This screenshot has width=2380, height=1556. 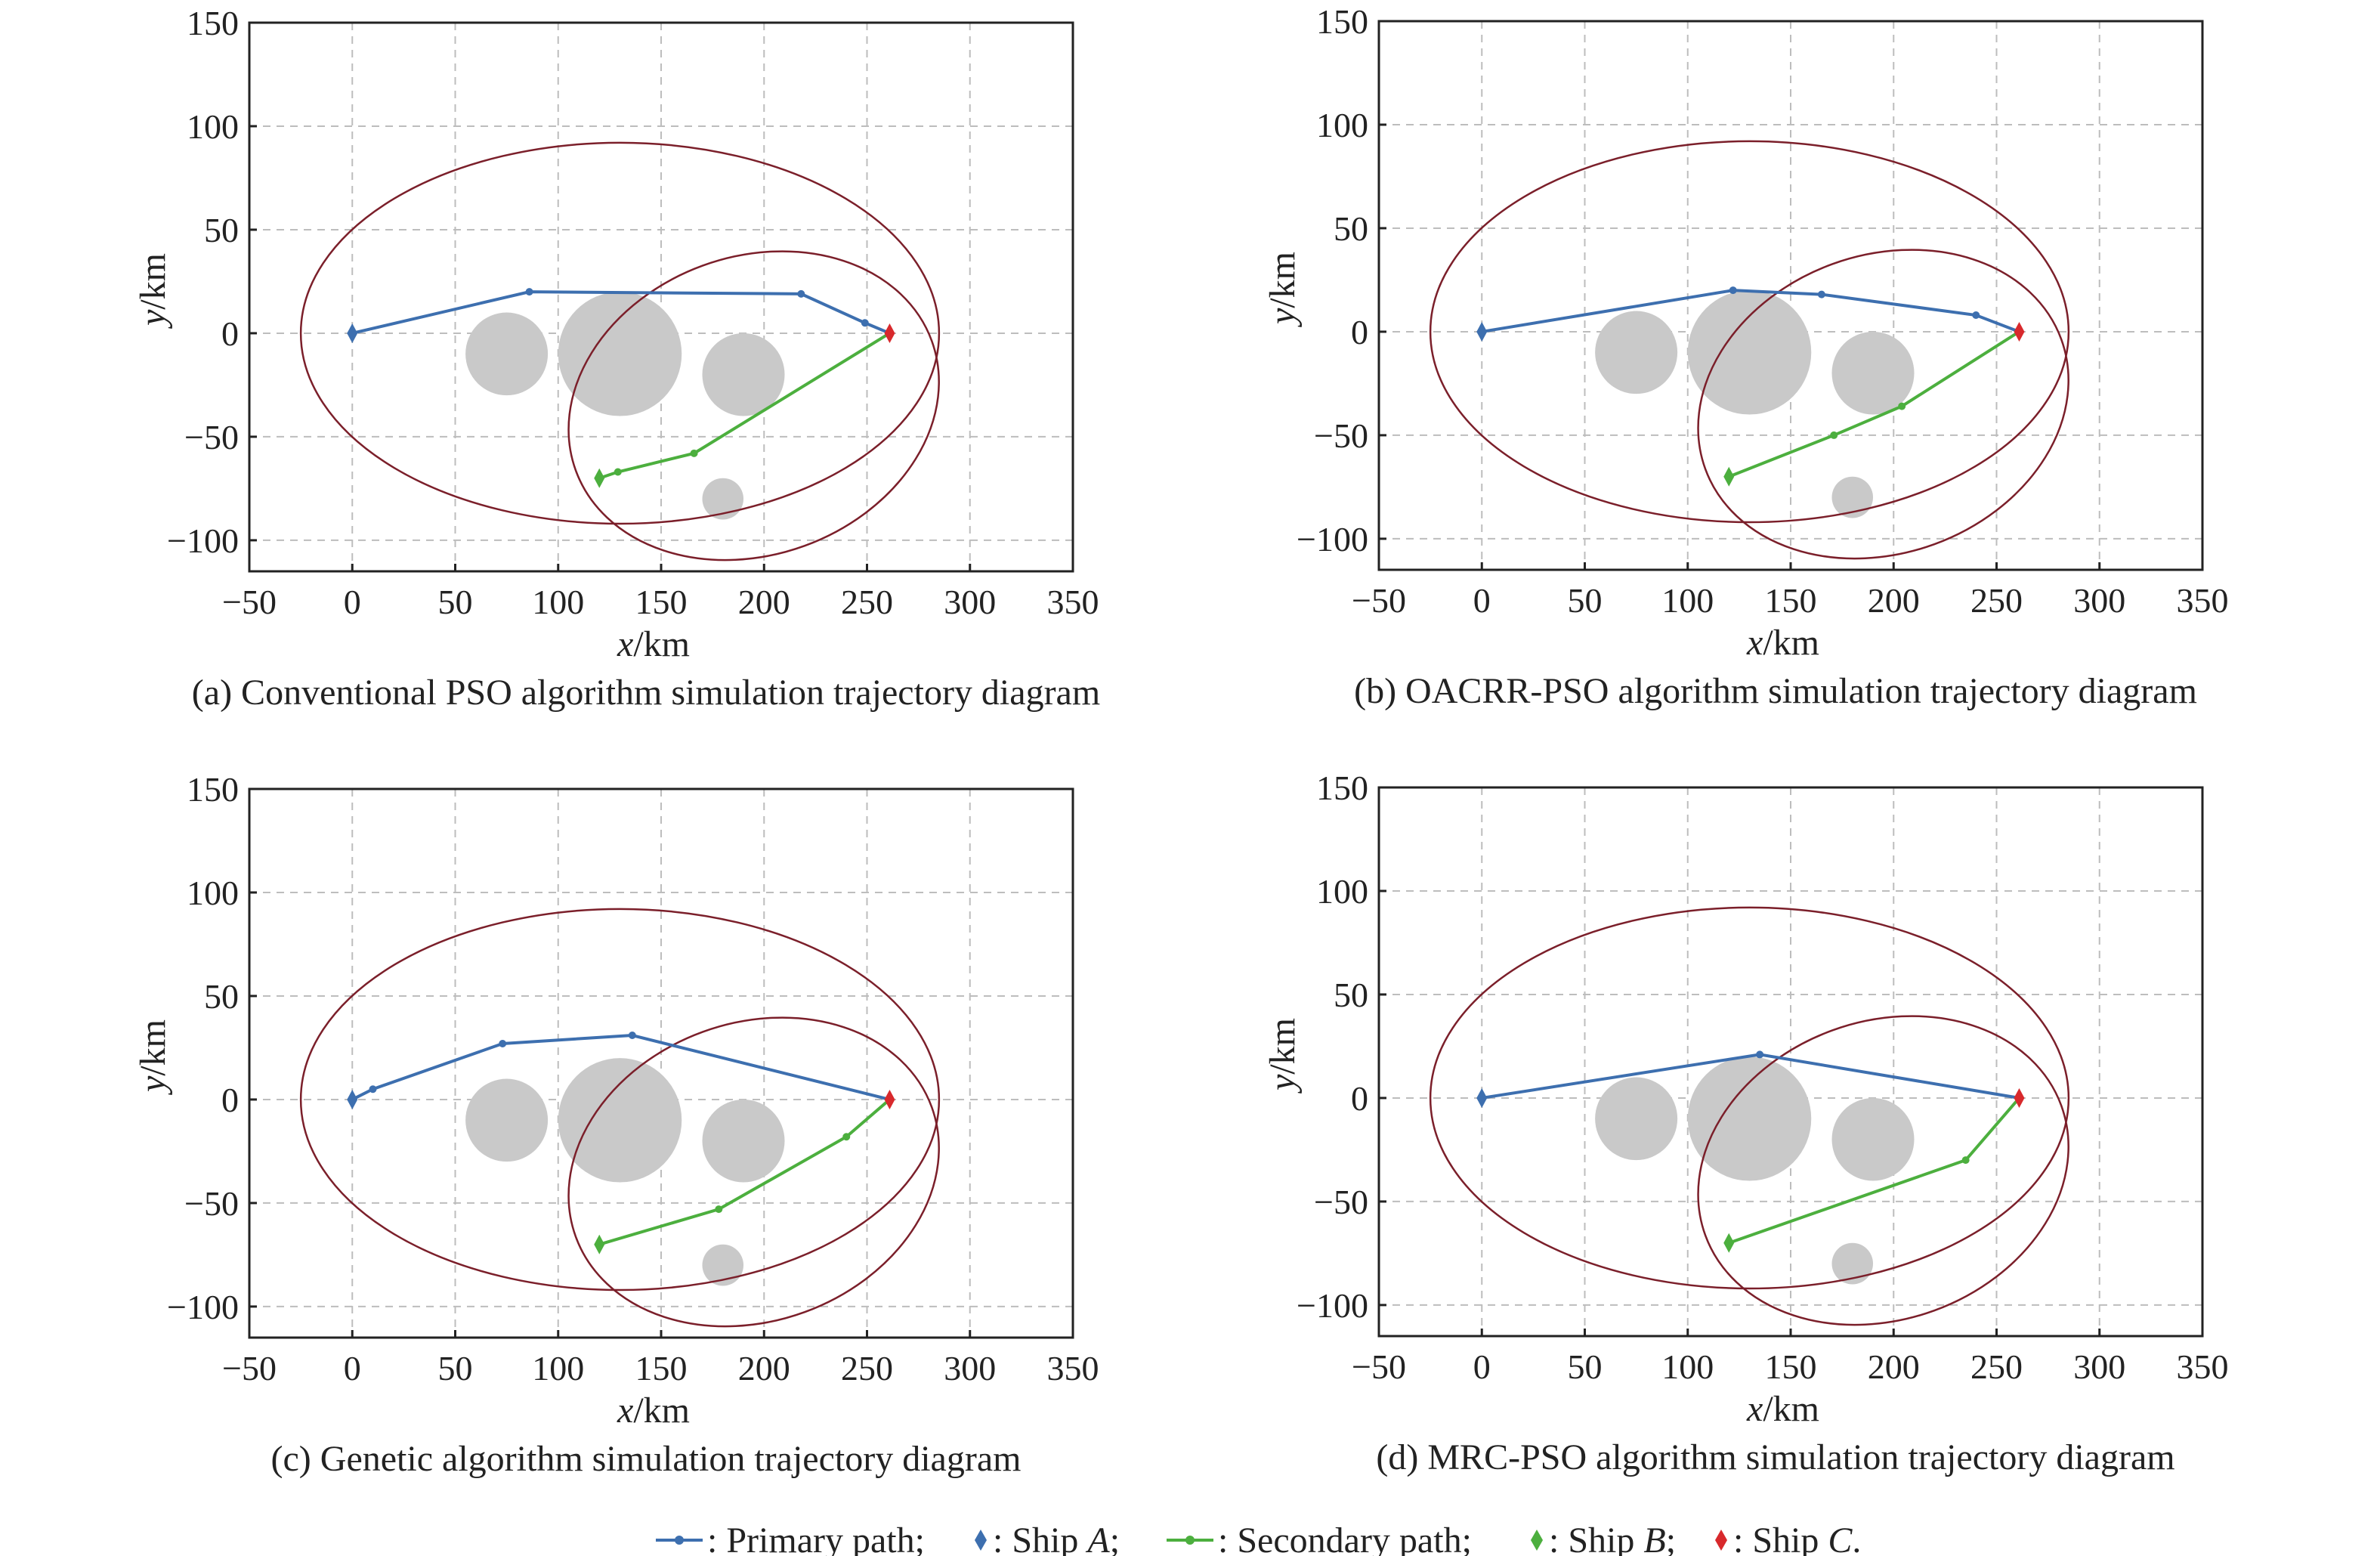 What do you see at coordinates (1056, 1538) in the screenshot?
I see `legend-ship-a-label: : Ship A;` at bounding box center [1056, 1538].